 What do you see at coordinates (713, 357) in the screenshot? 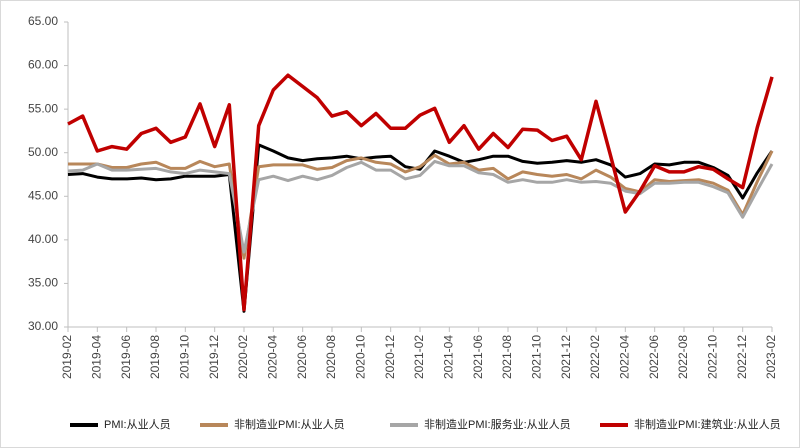
I see `x-tick-label: 2022-10` at bounding box center [713, 357].